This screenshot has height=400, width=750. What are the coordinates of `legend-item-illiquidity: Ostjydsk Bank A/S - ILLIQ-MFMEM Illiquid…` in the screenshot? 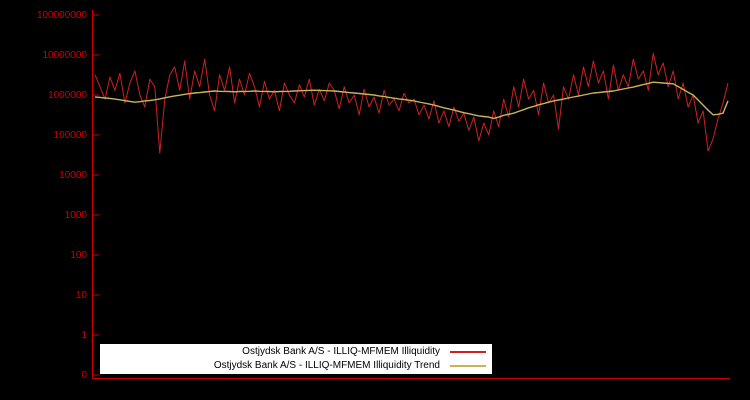 It's located at (296, 352).